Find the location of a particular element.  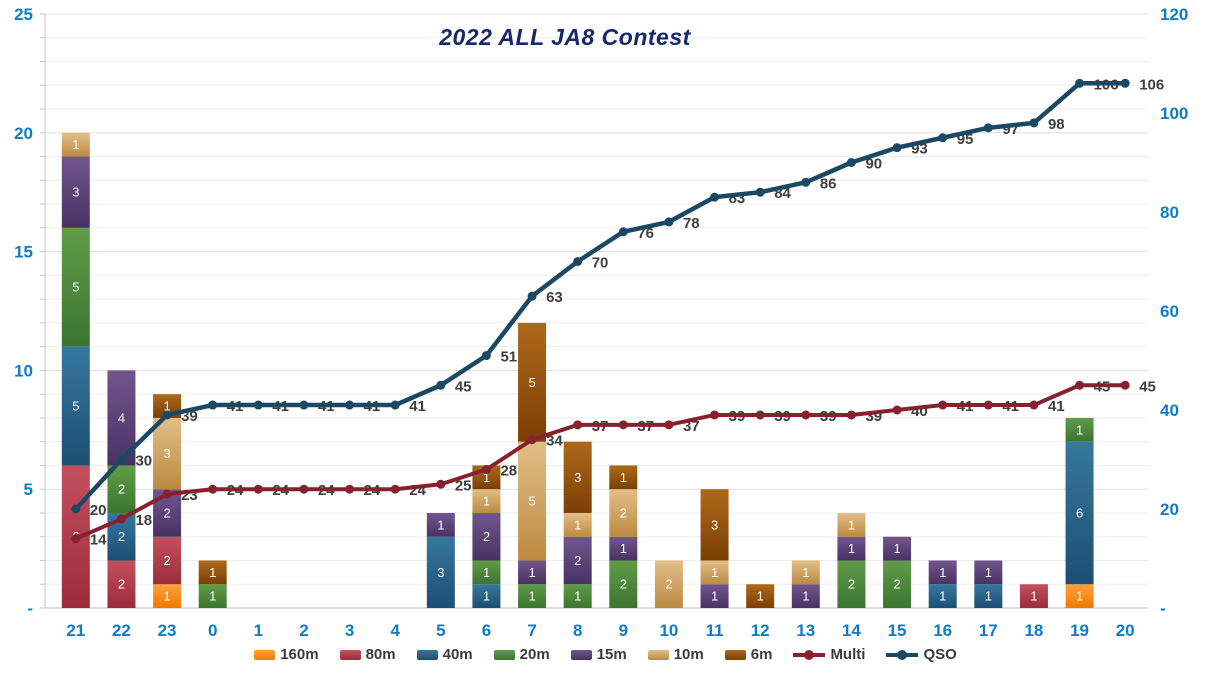

multi-data-label: 25 is located at coordinates (463, 485).